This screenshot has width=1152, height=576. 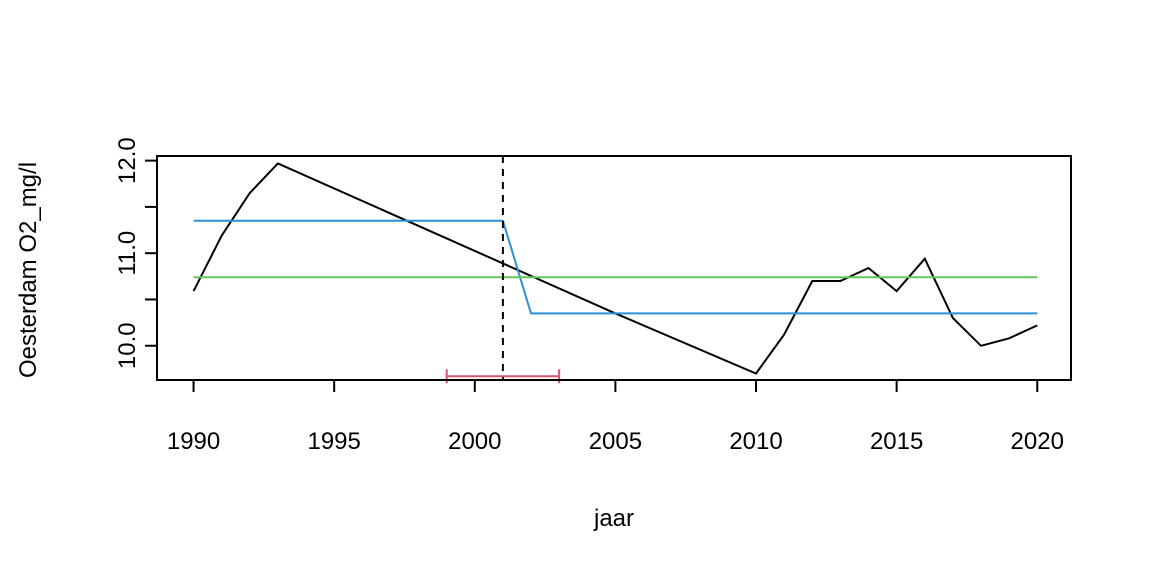 What do you see at coordinates (615, 417) in the screenshot?
I see `x-axis: 1990 1995 2000 2005 2010 2015 2020` at bounding box center [615, 417].